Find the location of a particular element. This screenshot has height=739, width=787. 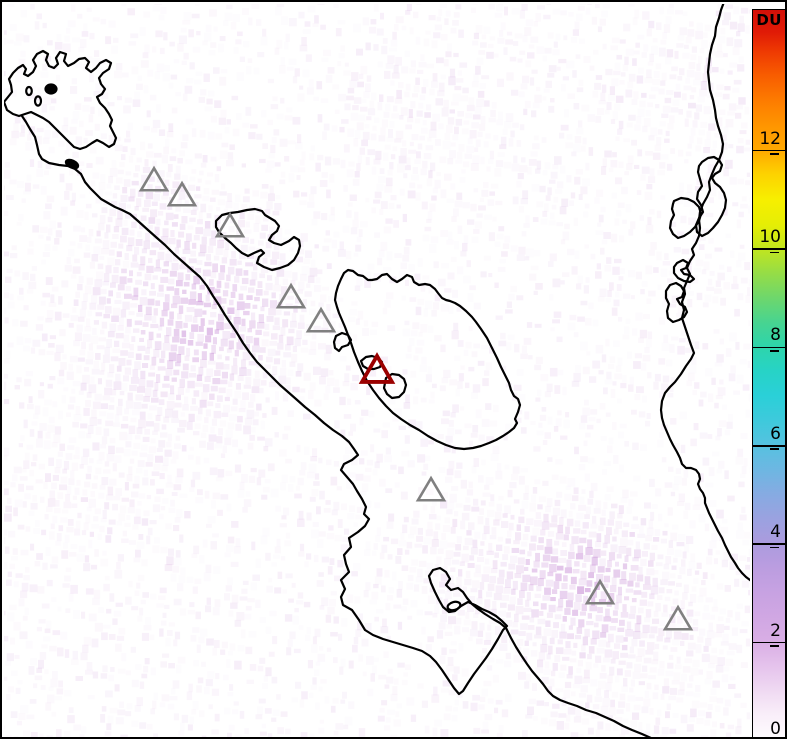

colorbar-tick-label: 4 is located at coordinates (775, 532).